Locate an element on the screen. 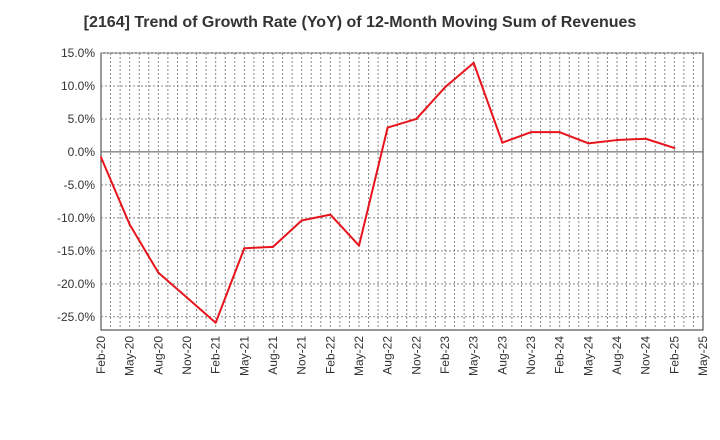 Image resolution: width=720 pixels, height=440 pixels. x-tick-label: Nov-23 is located at coordinates (531, 355).